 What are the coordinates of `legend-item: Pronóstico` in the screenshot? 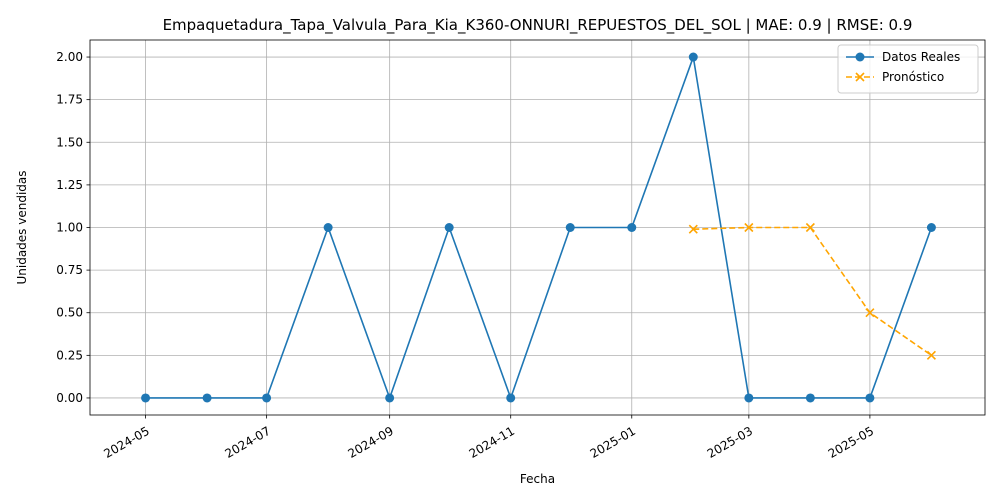 It's located at (895, 77).